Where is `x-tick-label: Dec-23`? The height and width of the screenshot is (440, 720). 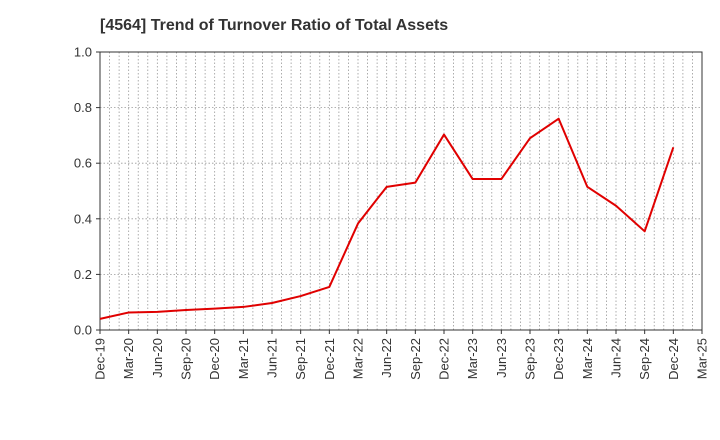
x-tick-label: Dec-23 is located at coordinates (558, 359).